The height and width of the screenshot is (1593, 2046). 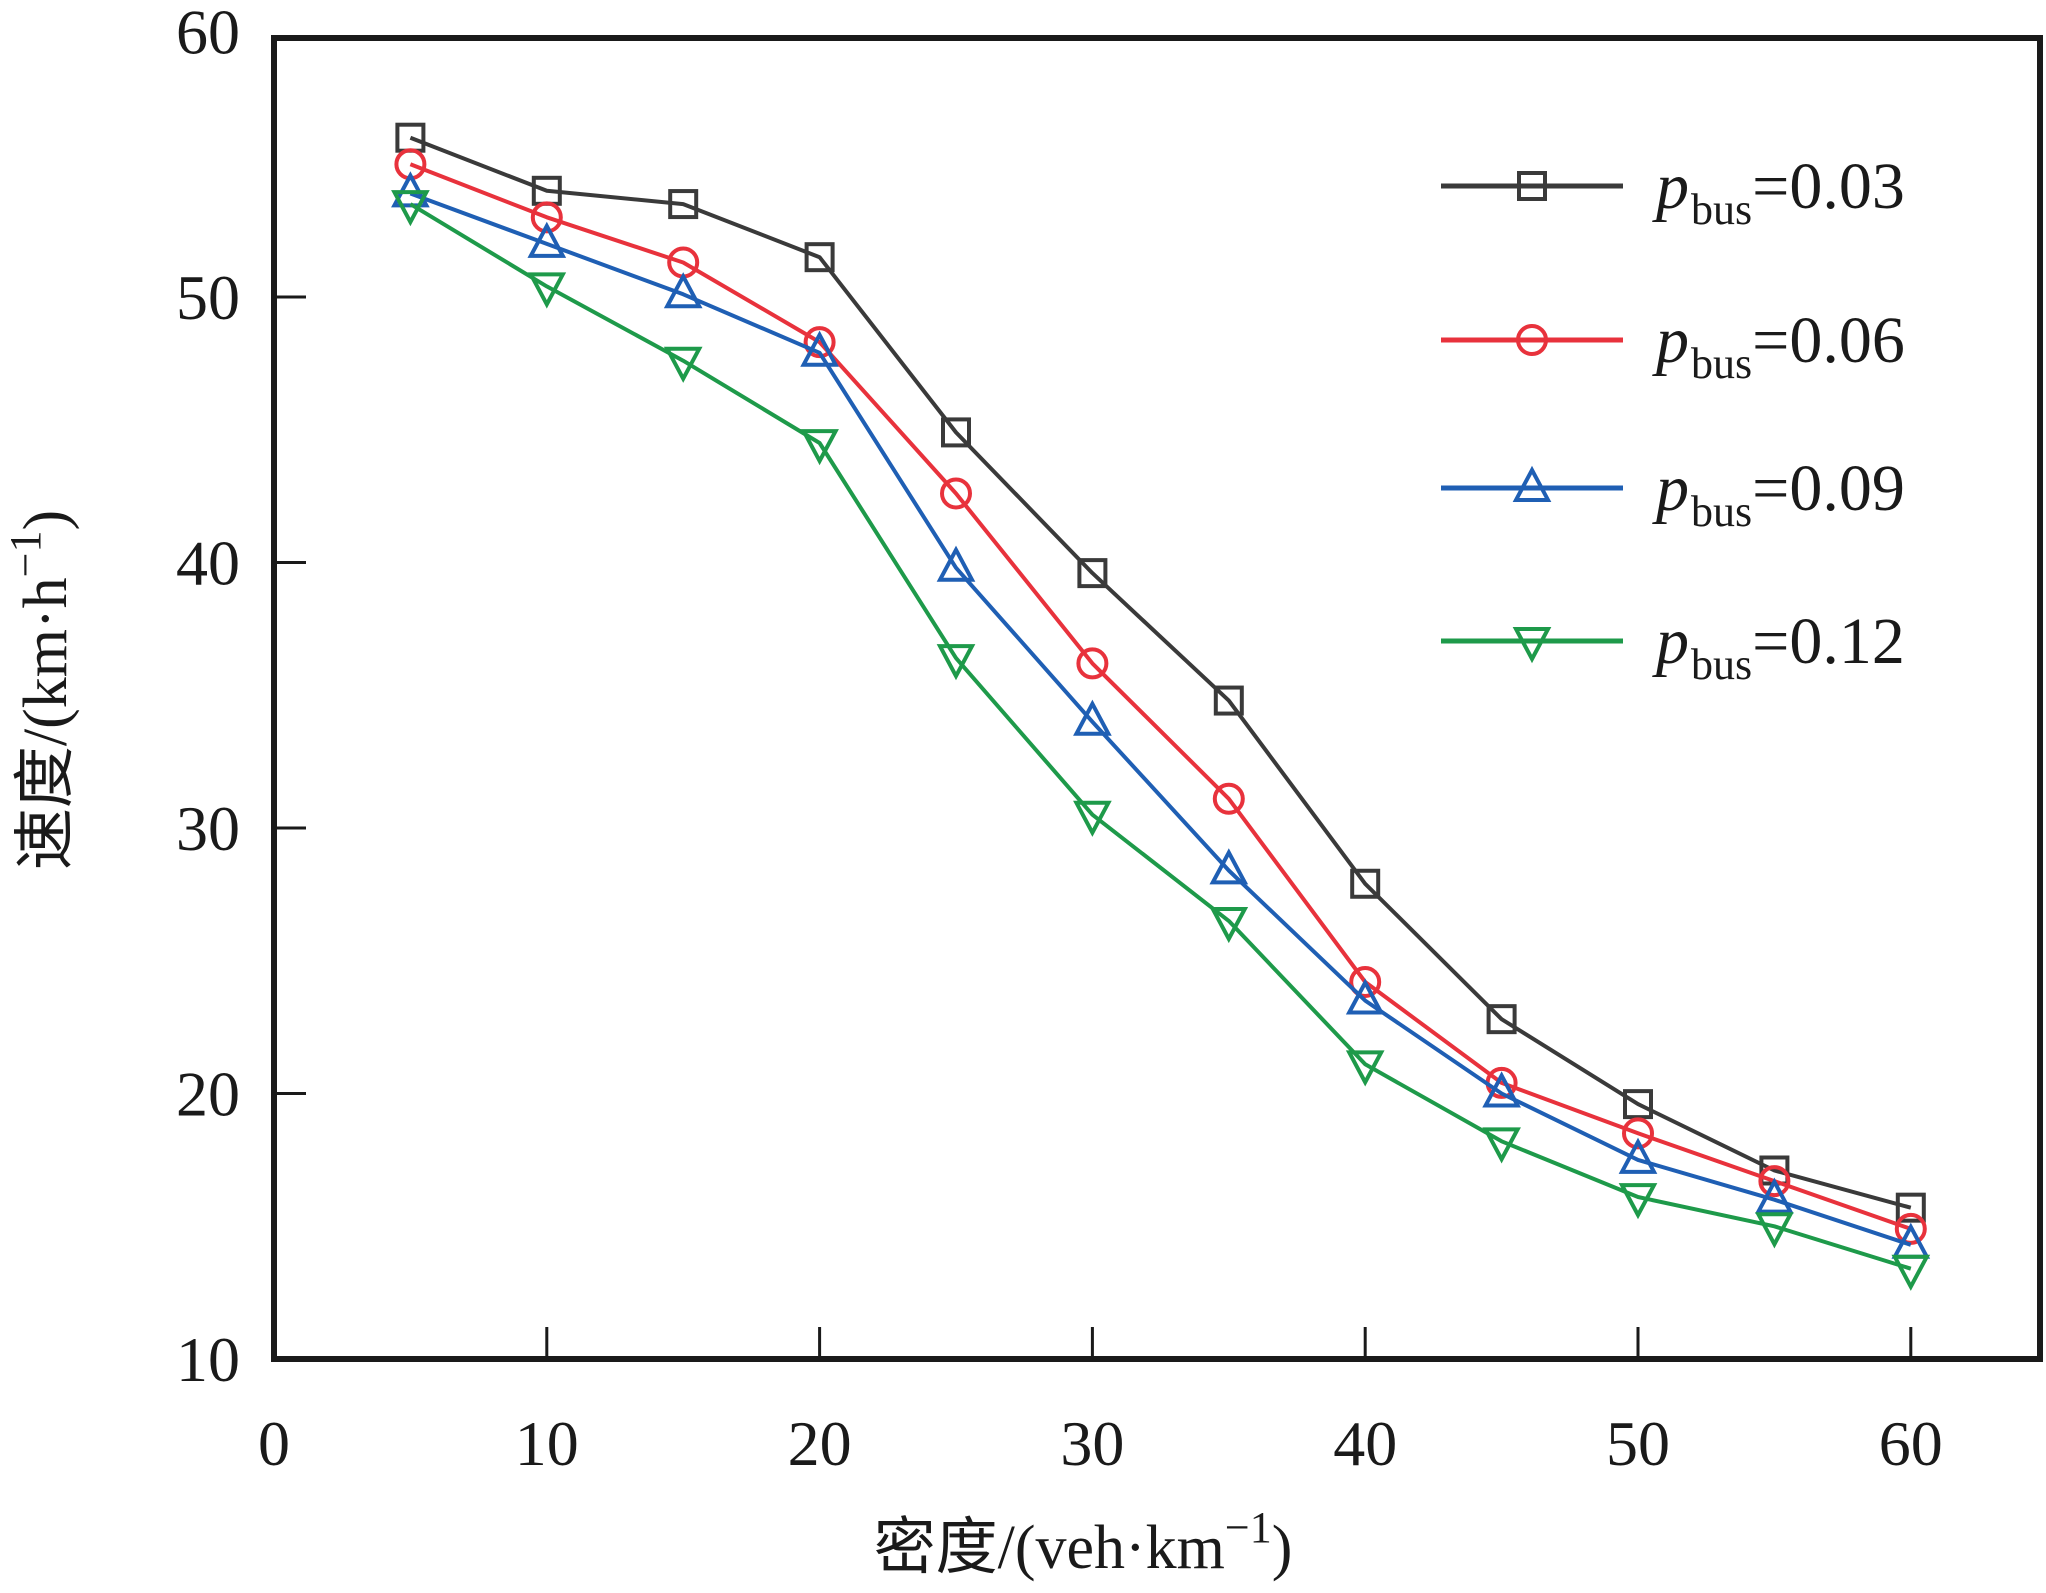 I want to click on y-tick-label: 30, so click(x=208, y=828).